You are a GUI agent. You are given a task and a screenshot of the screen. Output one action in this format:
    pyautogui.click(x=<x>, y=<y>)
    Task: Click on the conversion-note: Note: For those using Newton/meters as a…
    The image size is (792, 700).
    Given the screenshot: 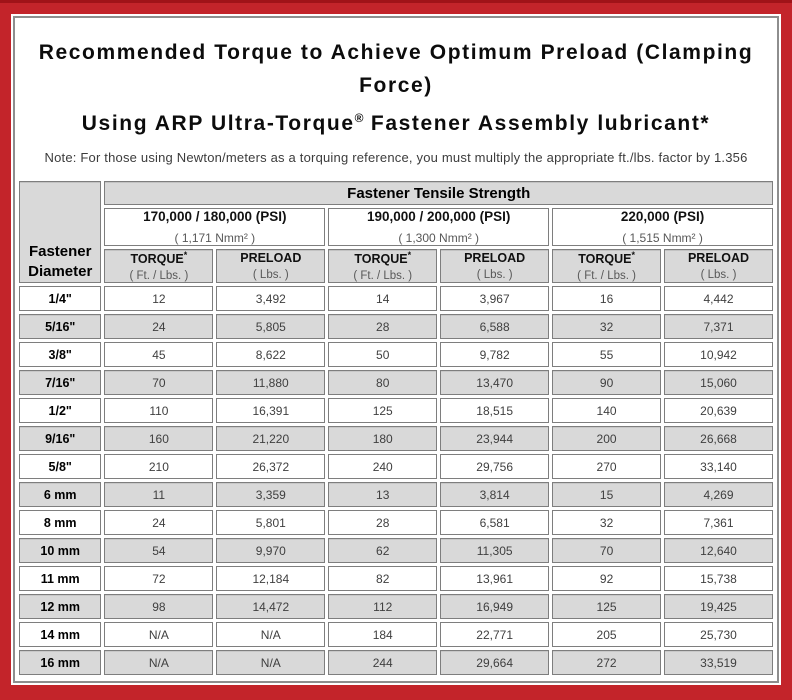 What is the action you would take?
    pyautogui.click(x=396, y=157)
    